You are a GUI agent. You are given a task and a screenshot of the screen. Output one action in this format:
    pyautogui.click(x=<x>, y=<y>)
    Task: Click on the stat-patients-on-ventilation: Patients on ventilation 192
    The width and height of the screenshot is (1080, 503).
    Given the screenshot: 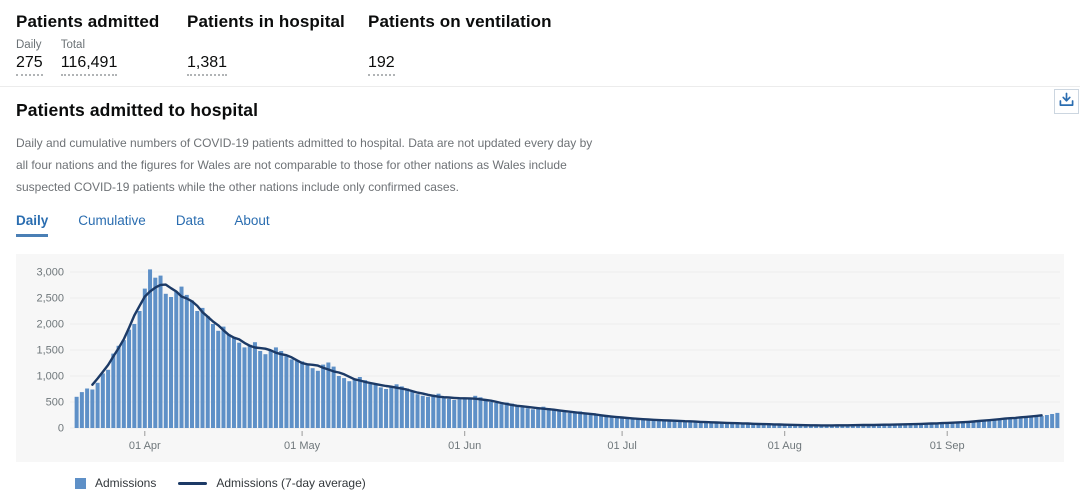 What is the action you would take?
    pyautogui.click(x=460, y=44)
    